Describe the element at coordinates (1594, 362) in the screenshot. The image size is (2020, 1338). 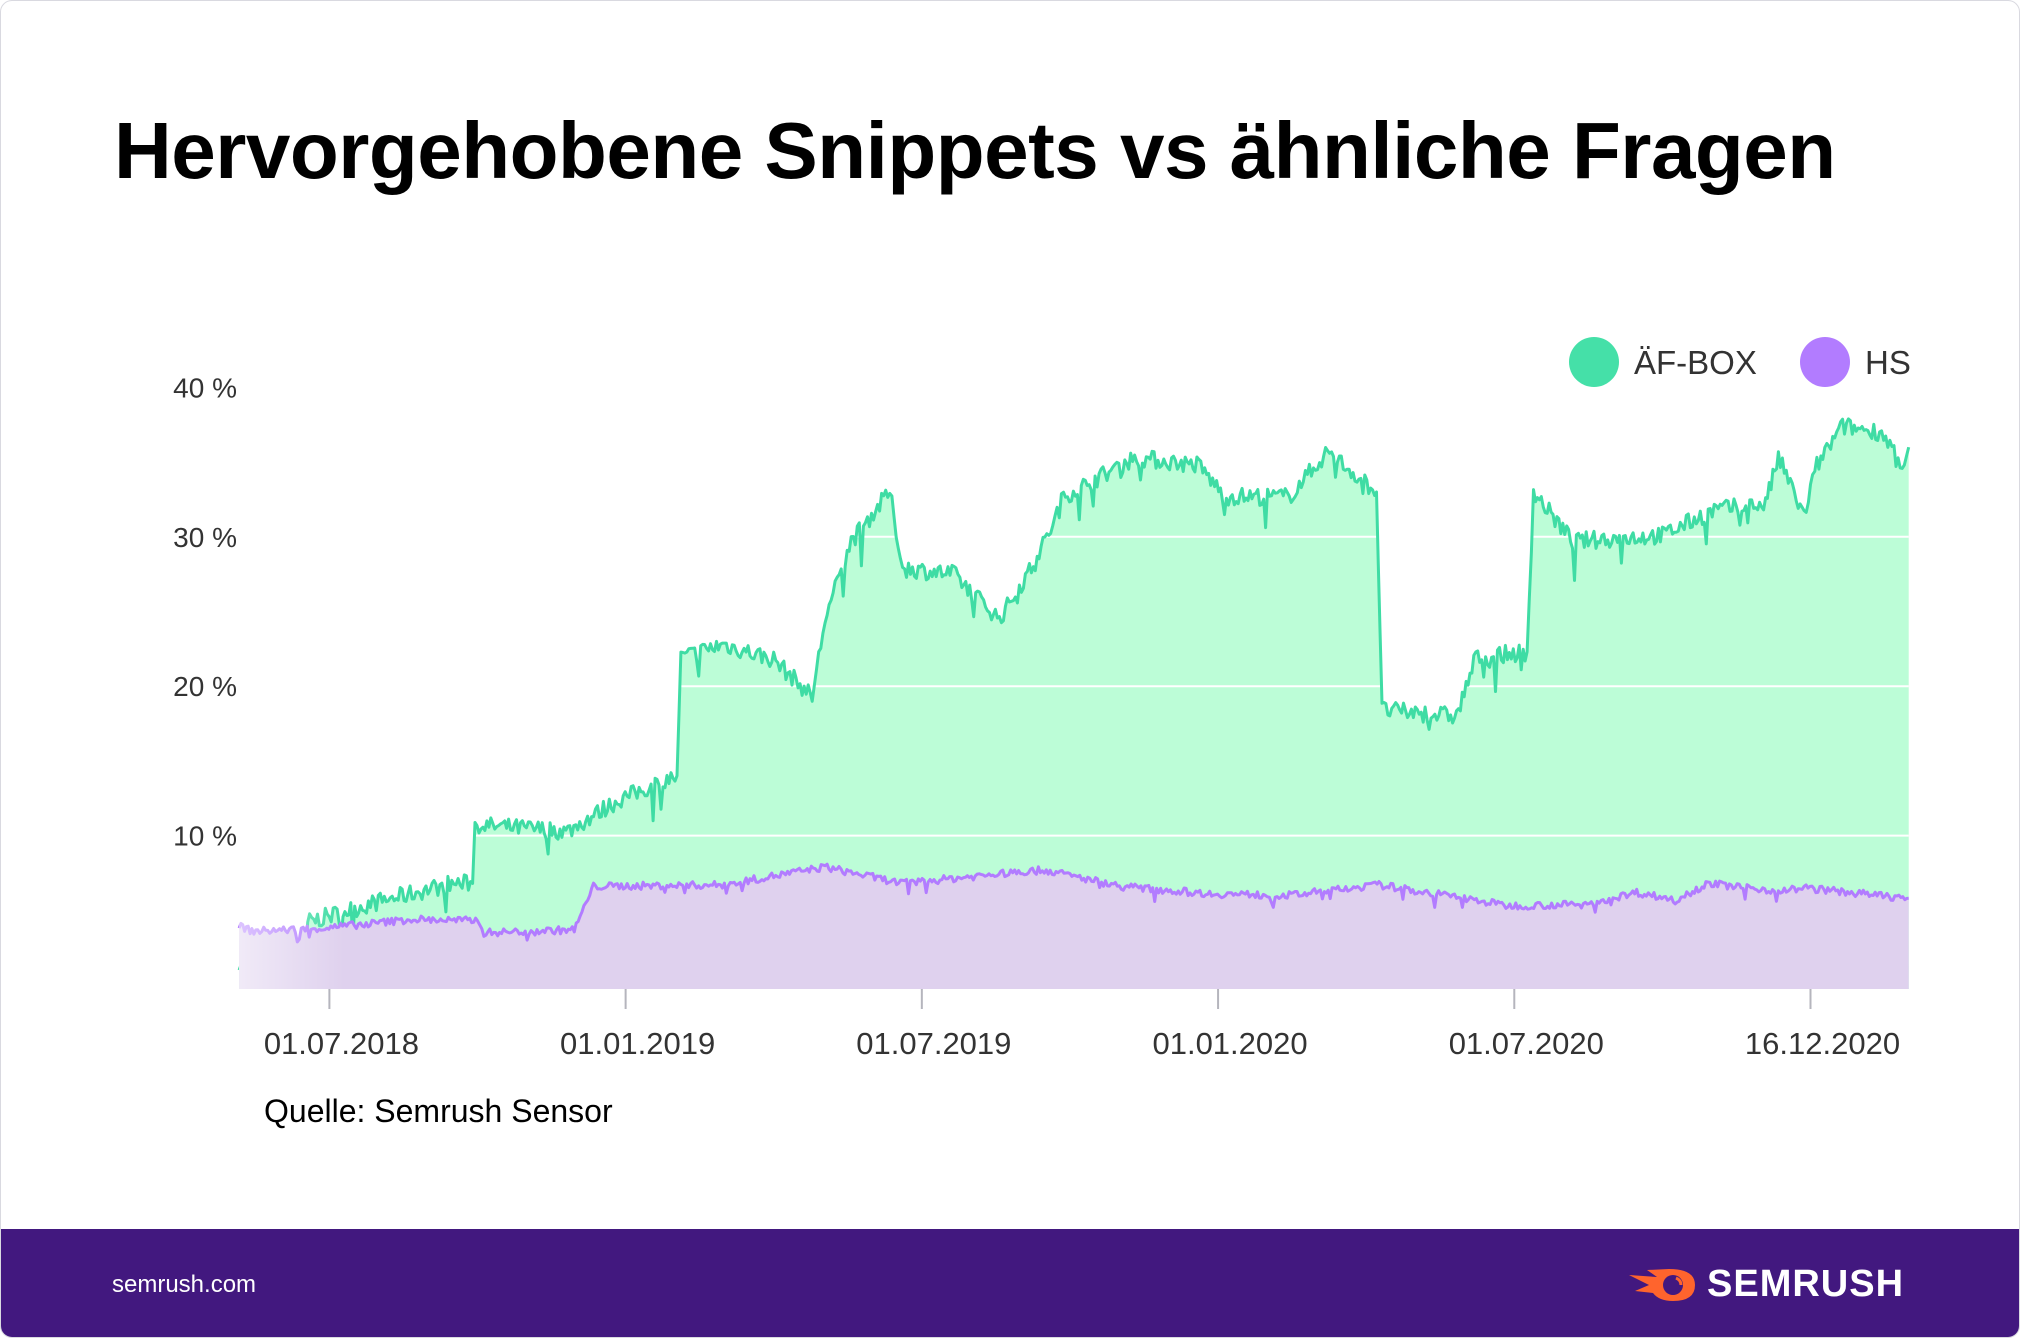
I see `legend-swatch-af-box` at that location.